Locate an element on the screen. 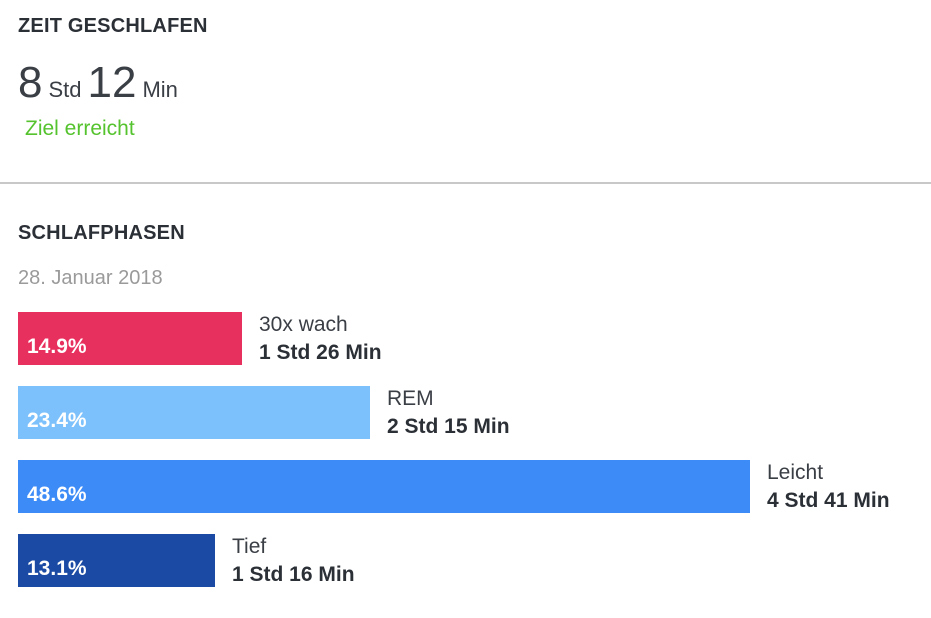  stage-bar: 23.4% is located at coordinates (194, 412).